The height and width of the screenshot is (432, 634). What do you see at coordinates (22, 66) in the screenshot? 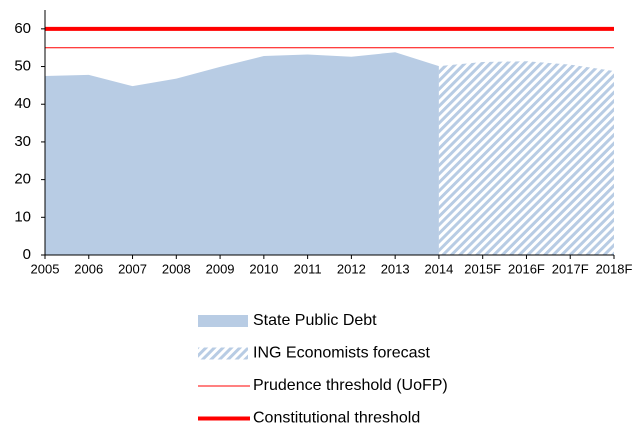
I see `y-tick-label: 50` at bounding box center [22, 66].